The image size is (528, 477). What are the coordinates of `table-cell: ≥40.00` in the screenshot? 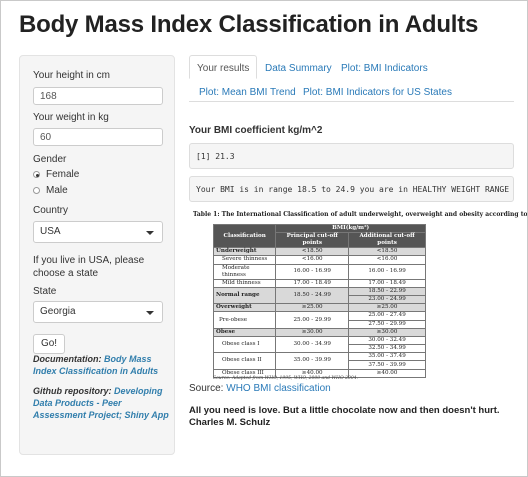 It's located at (387, 373).